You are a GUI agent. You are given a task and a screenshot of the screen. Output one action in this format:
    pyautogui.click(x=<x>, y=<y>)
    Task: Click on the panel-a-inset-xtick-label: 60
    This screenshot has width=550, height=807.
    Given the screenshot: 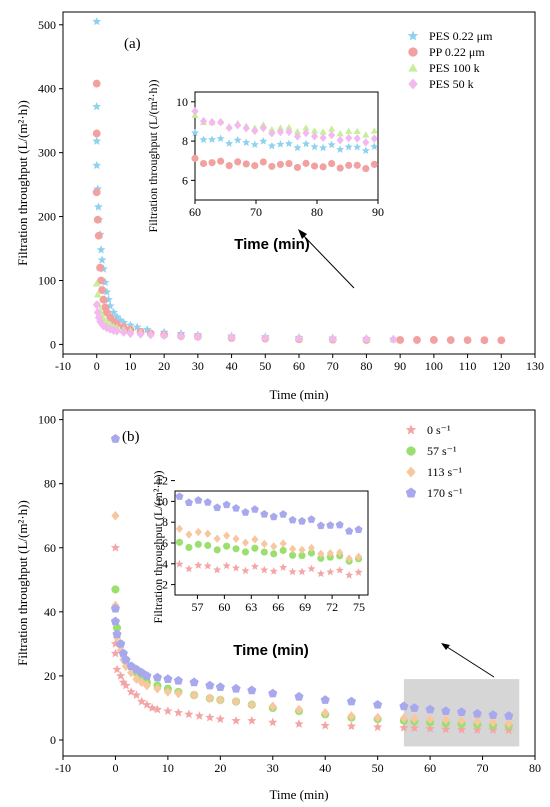 What is the action you would take?
    pyautogui.click(x=195, y=212)
    